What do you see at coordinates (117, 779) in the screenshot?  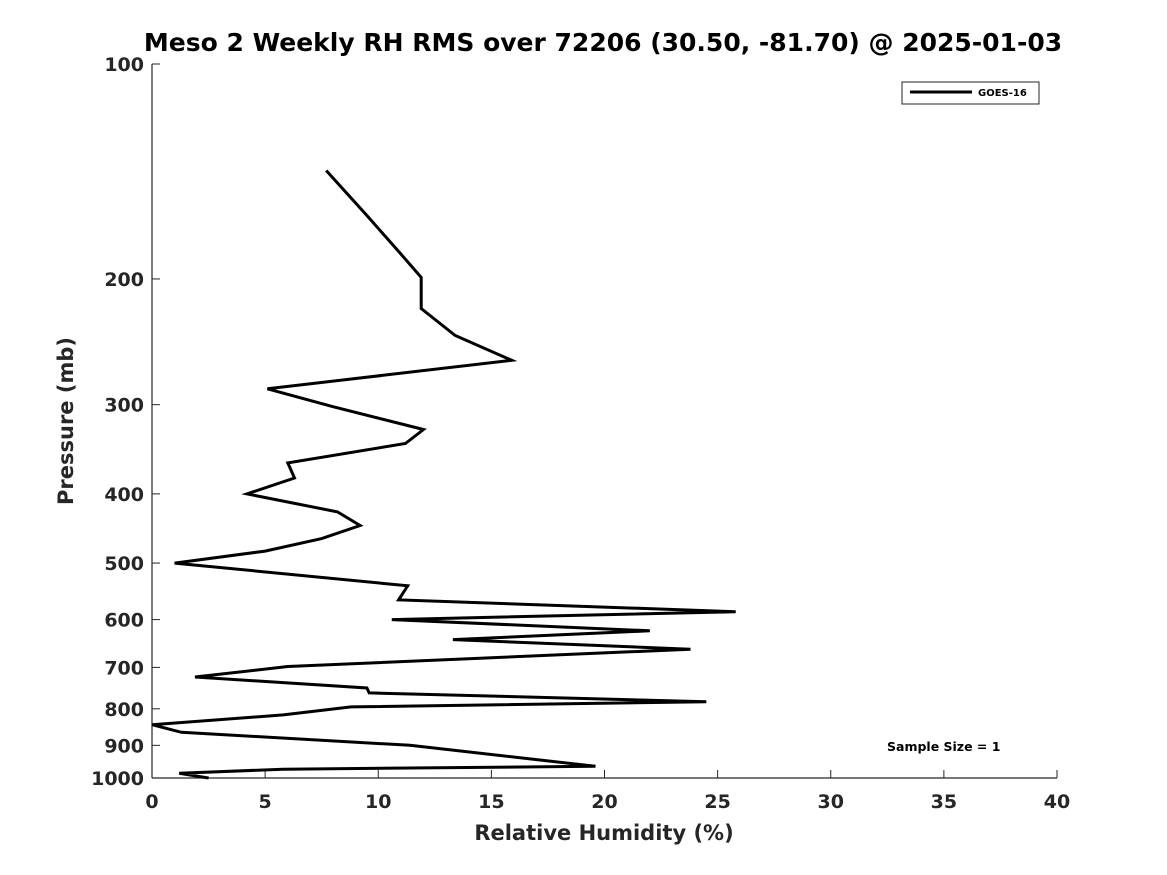 I see `y-tick-label: 1000` at bounding box center [117, 779].